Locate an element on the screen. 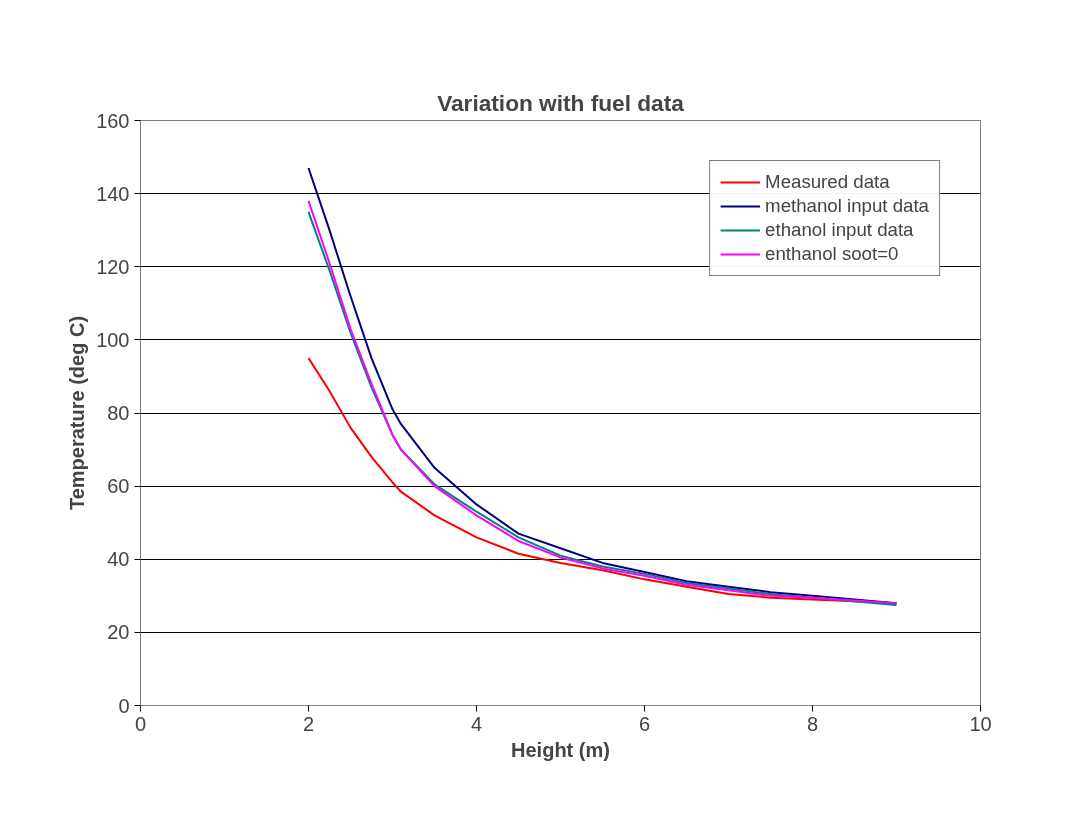 The width and height of the screenshot is (1087, 824). y-tick-label: 40 is located at coordinates (118, 559).